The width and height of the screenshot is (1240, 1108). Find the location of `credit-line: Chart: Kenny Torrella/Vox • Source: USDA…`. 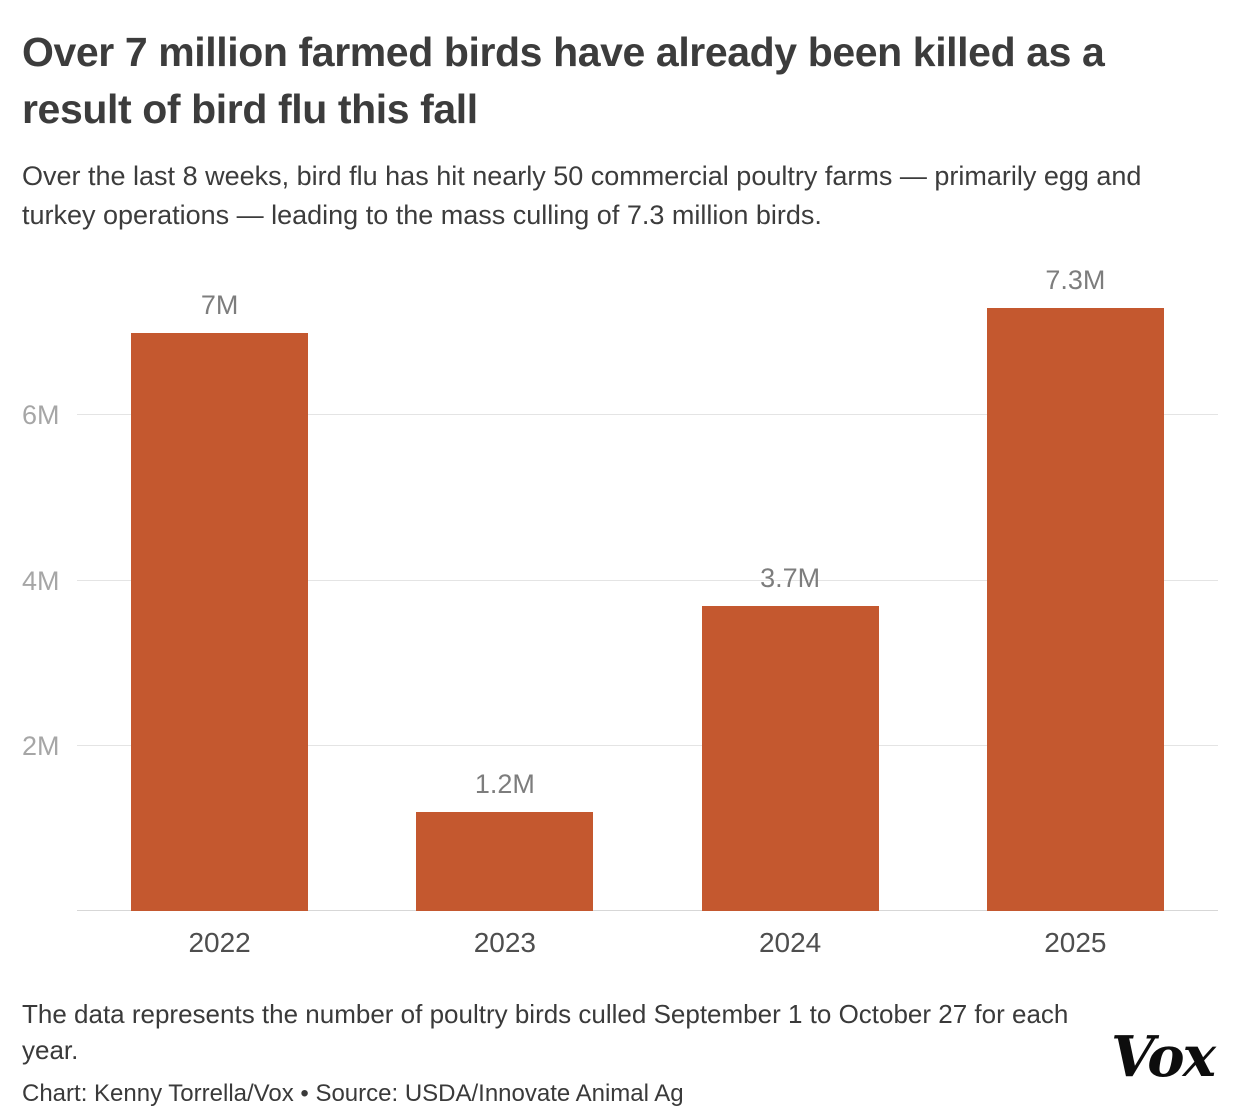

credit-line: Chart: Kenny Torrella/Vox • Source: USDA… is located at coordinates (353, 1093).